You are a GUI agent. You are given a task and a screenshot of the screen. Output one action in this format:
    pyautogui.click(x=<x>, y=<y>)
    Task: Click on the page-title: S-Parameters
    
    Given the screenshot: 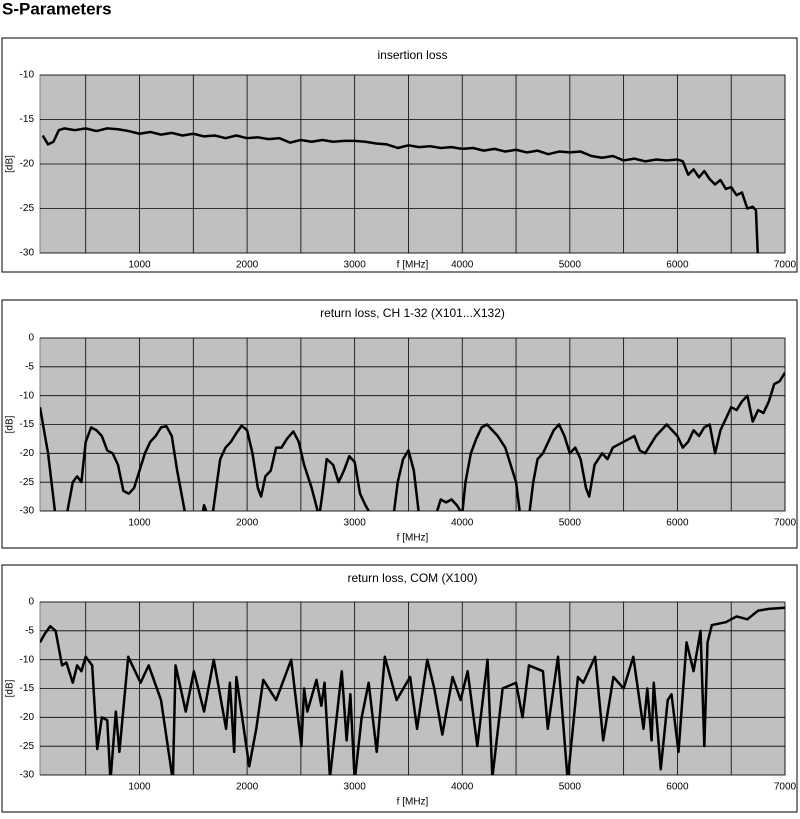 What is the action you would take?
    pyautogui.click(x=57, y=9)
    